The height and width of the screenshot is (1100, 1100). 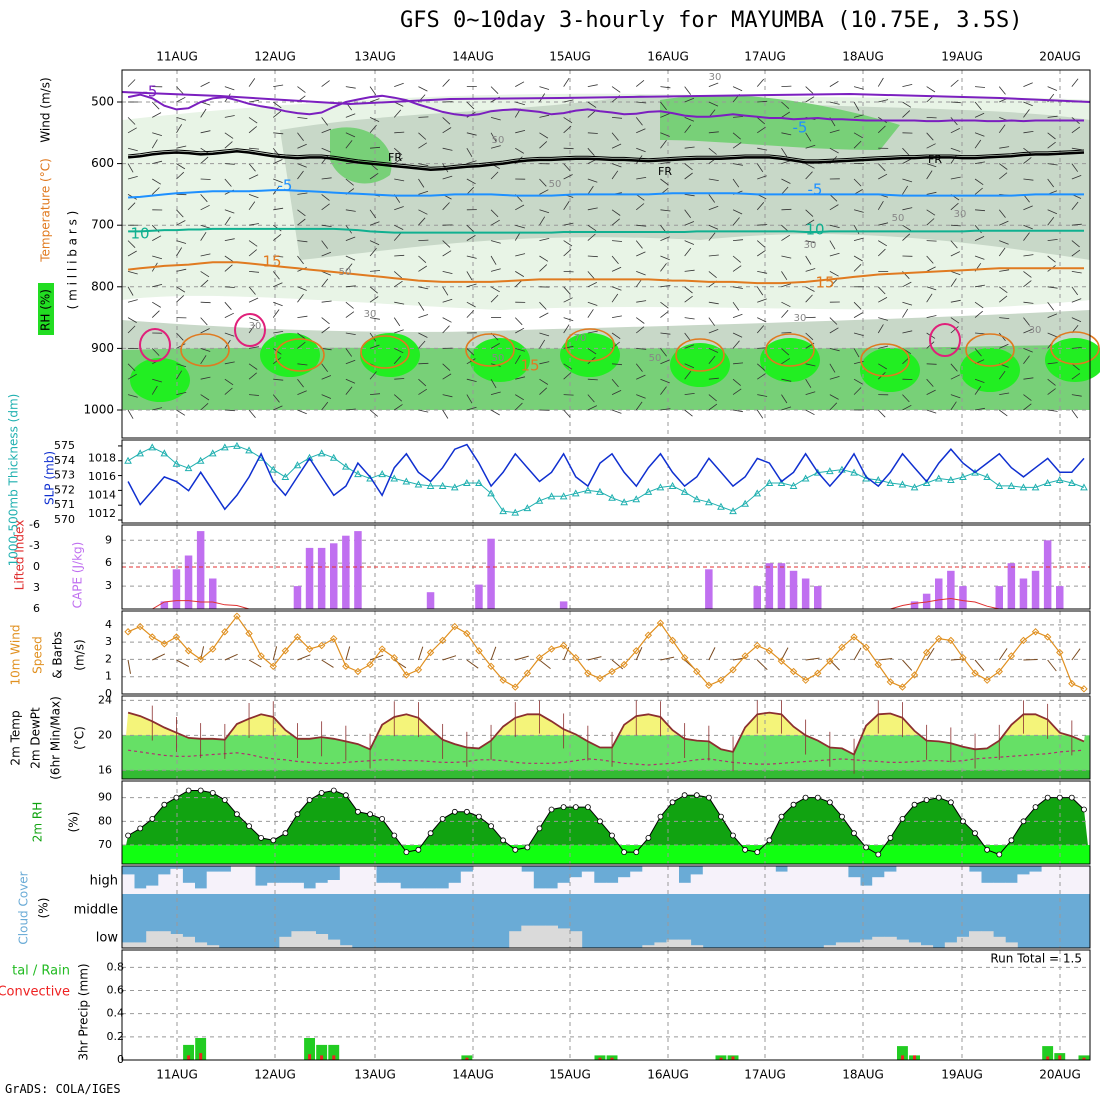 What do you see at coordinates (960, 214) in the screenshot?
I see `rh-contour-label: 30` at bounding box center [960, 214].